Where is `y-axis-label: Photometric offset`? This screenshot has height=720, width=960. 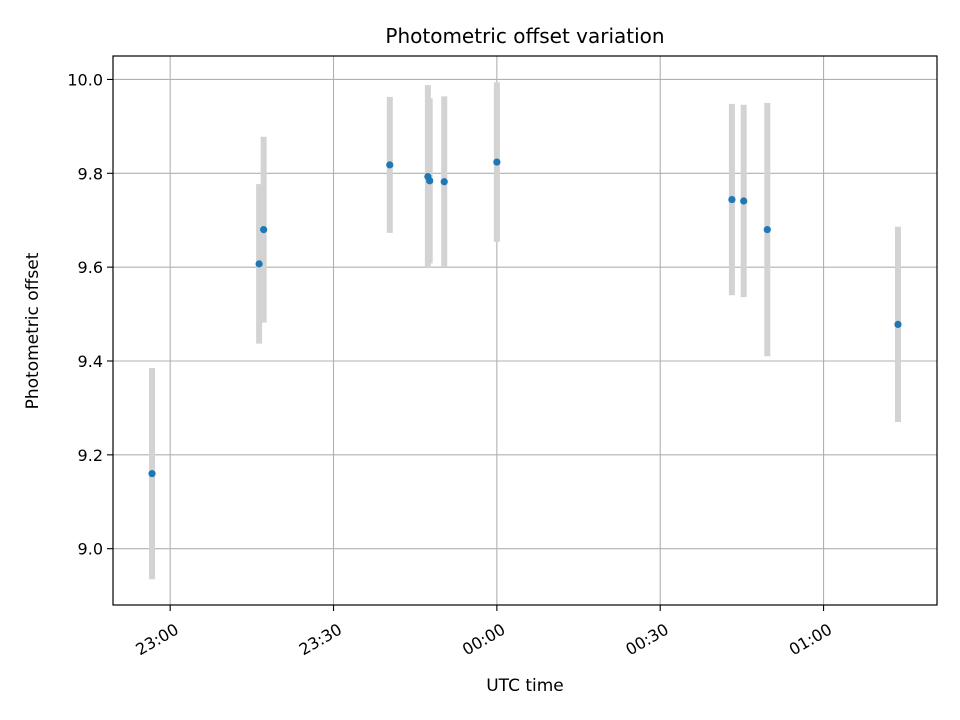
y-axis-label: Photometric offset is located at coordinates (33, 330).